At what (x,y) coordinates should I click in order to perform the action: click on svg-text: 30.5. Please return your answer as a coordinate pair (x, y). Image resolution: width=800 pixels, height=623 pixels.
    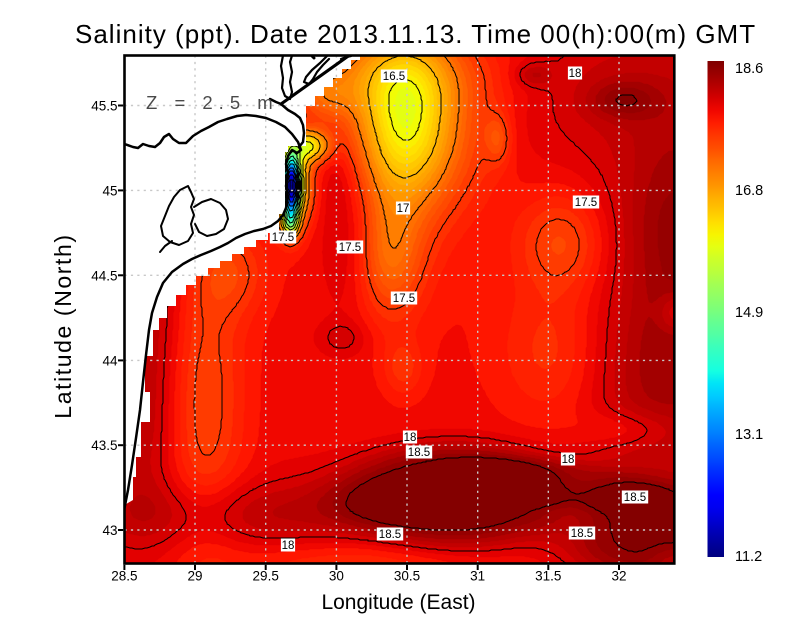
    Looking at the image, I should click on (407, 576).